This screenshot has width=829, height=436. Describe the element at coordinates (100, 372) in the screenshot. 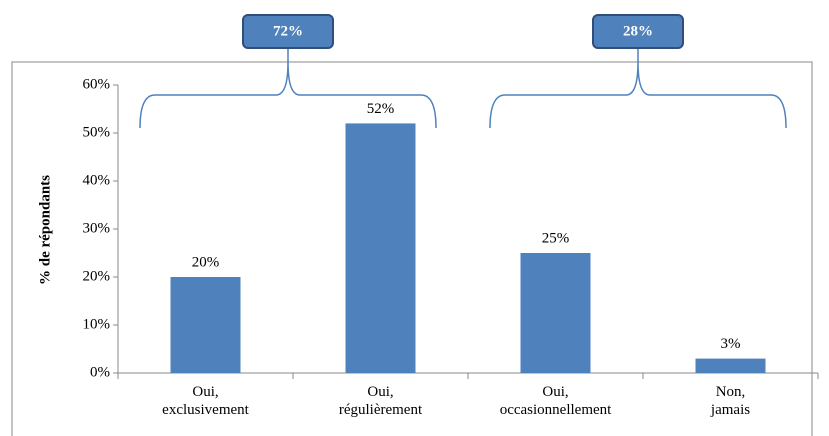

I see `y-tick-label: 0%` at that location.